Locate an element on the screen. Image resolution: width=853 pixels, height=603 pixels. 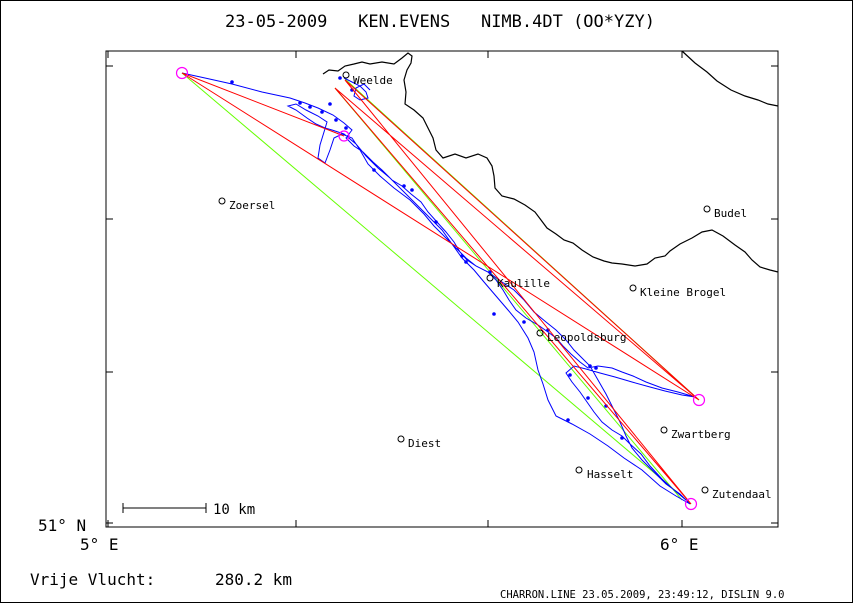
place-leopoldsburg: Leopoldsburg is located at coordinates (581, 336).